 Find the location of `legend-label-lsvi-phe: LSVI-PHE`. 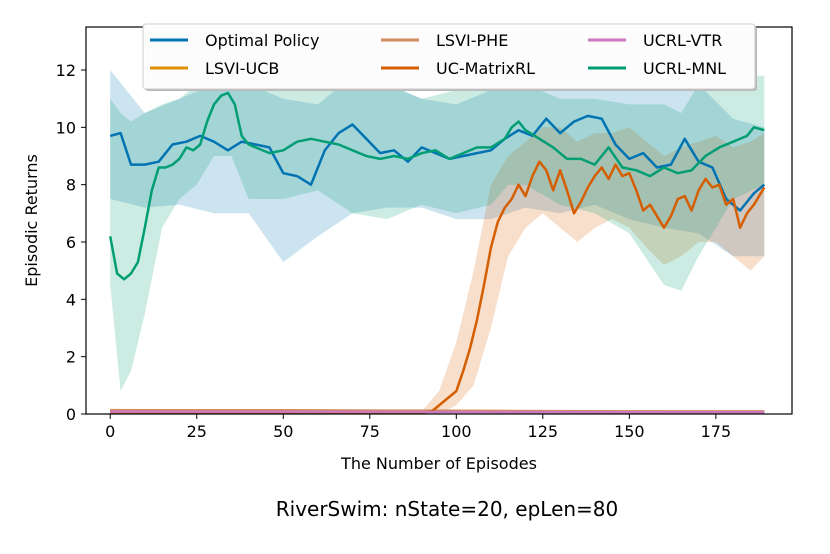

legend-label-lsvi-phe: LSVI-PHE is located at coordinates (472, 40).